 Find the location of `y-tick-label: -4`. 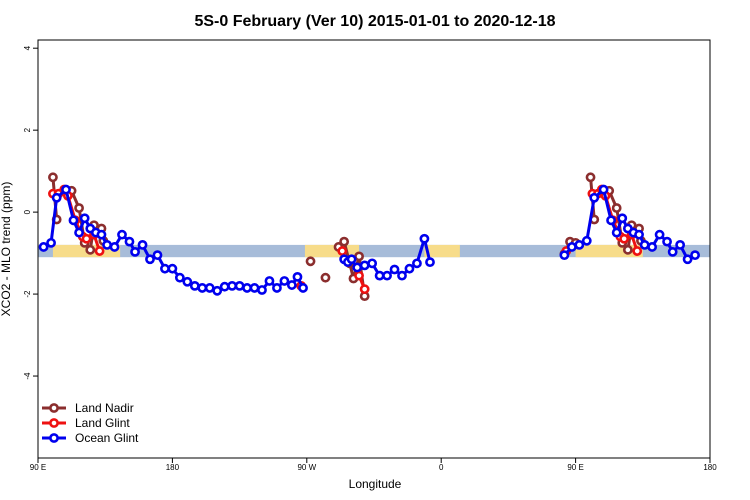

y-tick-label: -4 is located at coordinates (27, 376).